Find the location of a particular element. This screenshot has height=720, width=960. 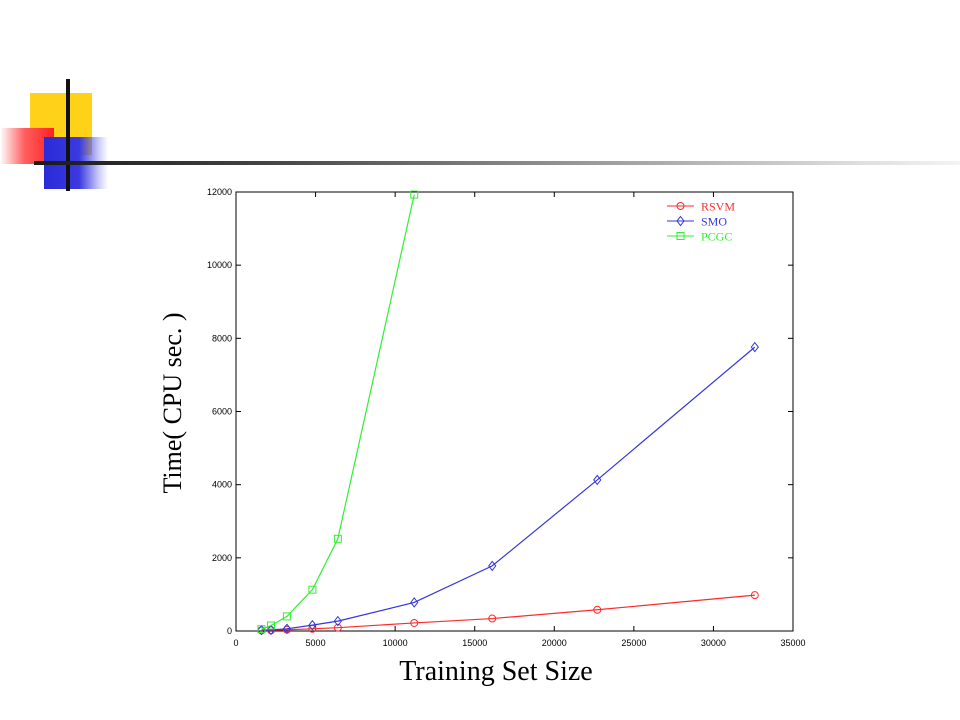

x-tick-label: 0 is located at coordinates (235, 643).